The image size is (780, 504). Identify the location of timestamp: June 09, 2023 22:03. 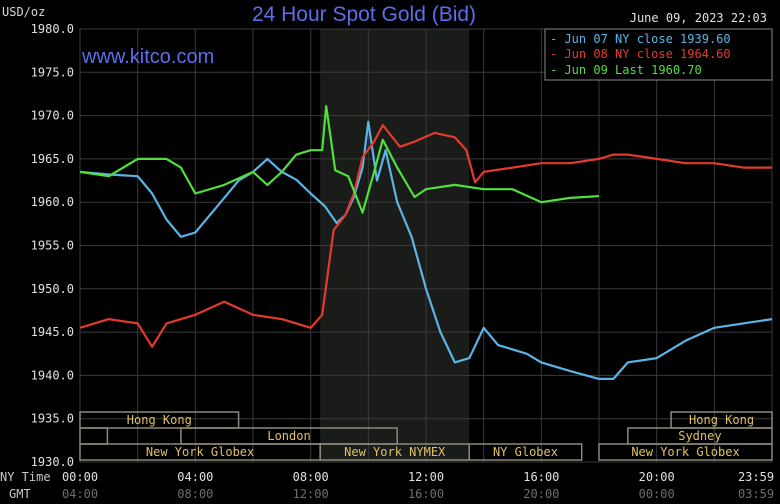
(698, 18).